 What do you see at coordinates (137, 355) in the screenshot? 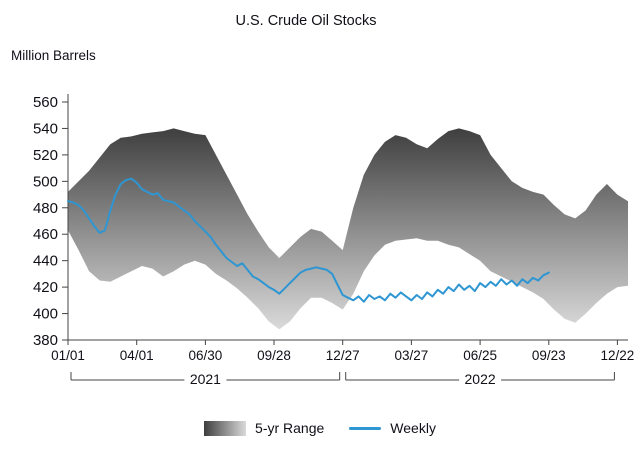
I see `x-tick-label: 04/01` at bounding box center [137, 355].